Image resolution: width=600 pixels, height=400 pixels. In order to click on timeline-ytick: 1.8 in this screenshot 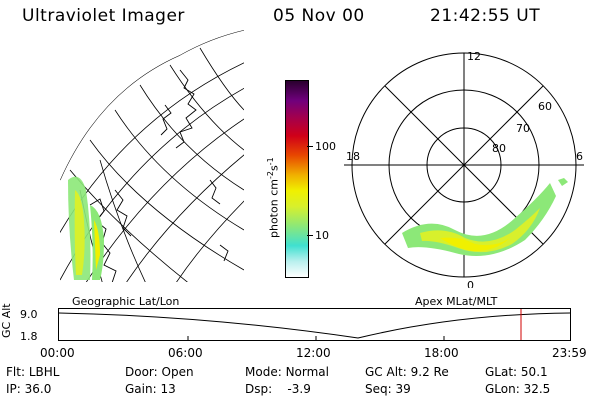, I will do `click(29, 336)`.